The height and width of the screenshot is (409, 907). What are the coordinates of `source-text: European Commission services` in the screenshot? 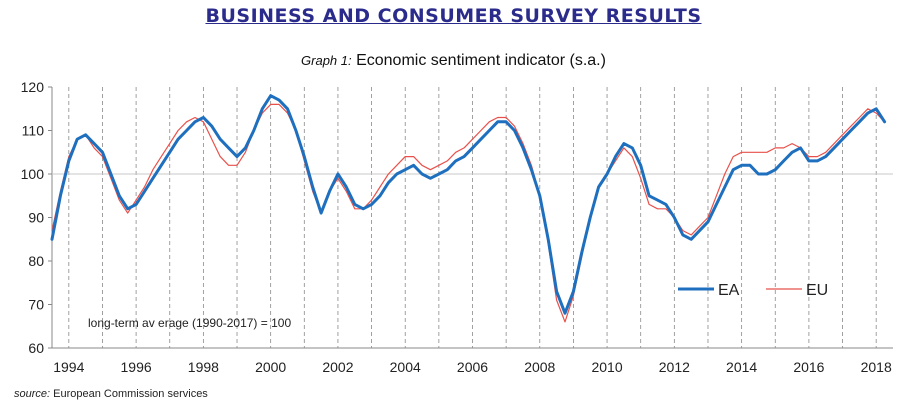 It's located at (130, 394).